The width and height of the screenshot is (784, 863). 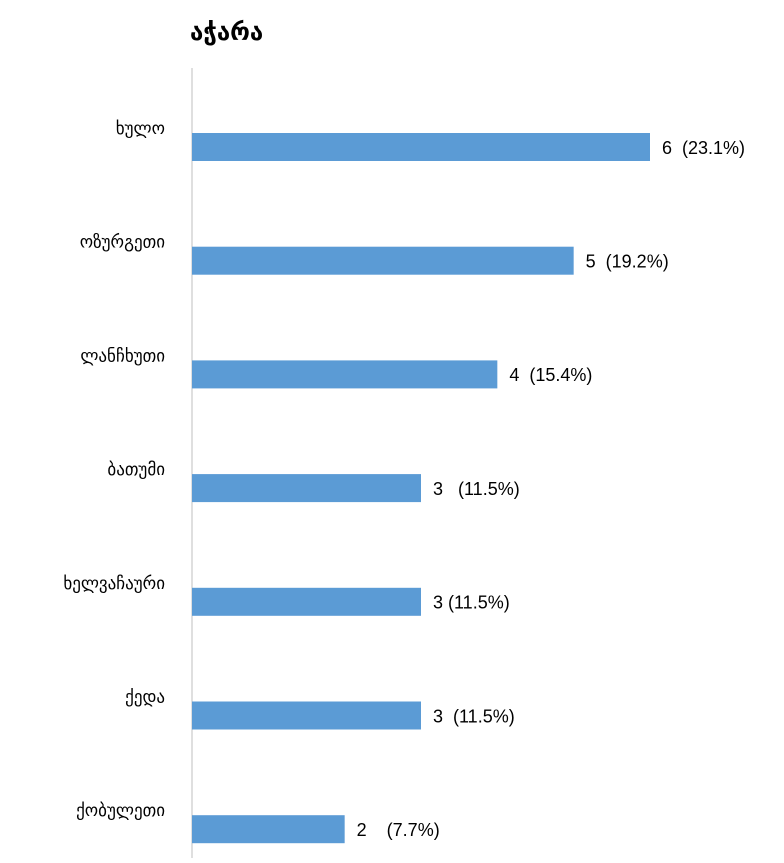 What do you see at coordinates (627, 261) in the screenshot?
I see `value-label: 5 (19.2%)` at bounding box center [627, 261].